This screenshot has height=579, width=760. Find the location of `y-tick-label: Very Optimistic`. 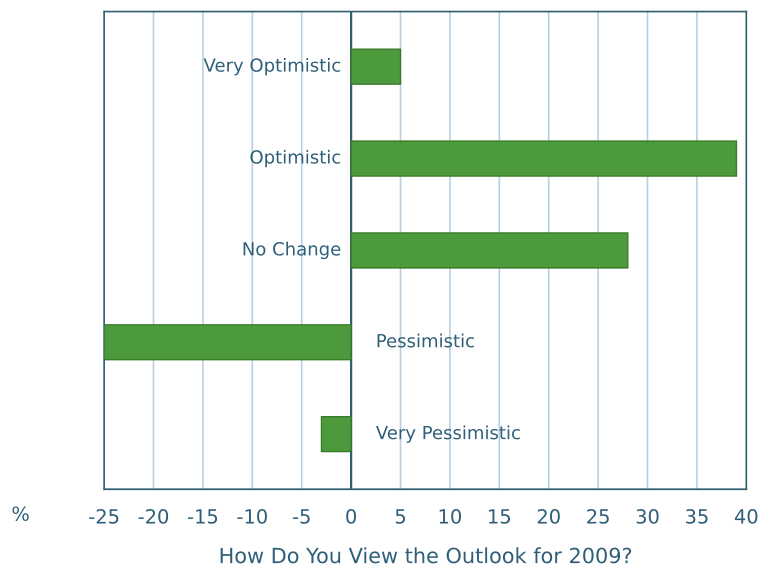

y-tick-label: Very Optimistic is located at coordinates (272, 67).